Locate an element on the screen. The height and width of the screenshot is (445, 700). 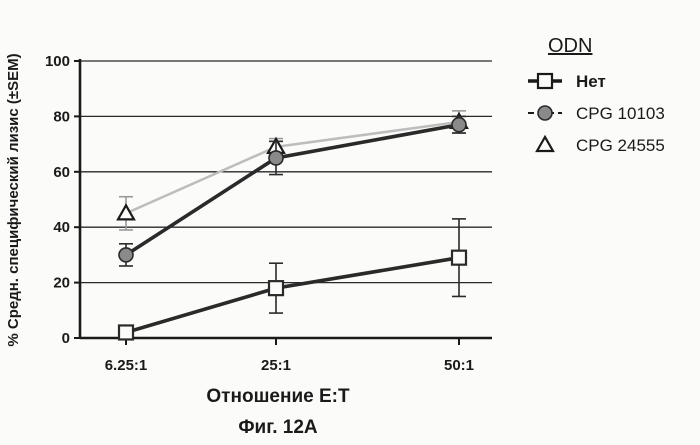
series-нет is located at coordinates (292, 279).